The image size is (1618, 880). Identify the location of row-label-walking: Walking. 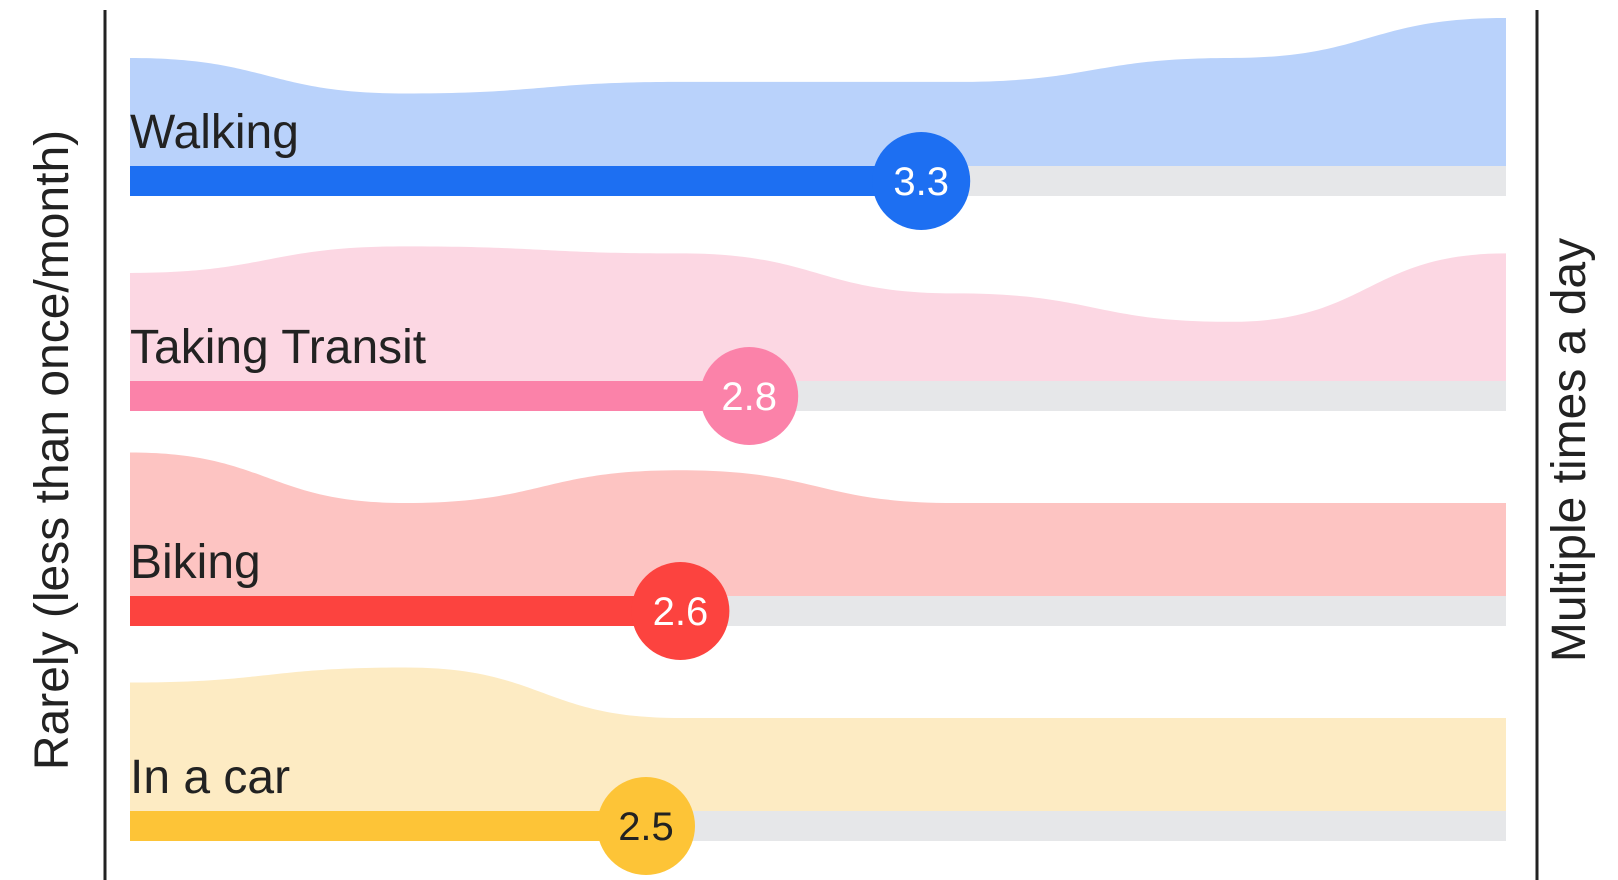
(214, 132).